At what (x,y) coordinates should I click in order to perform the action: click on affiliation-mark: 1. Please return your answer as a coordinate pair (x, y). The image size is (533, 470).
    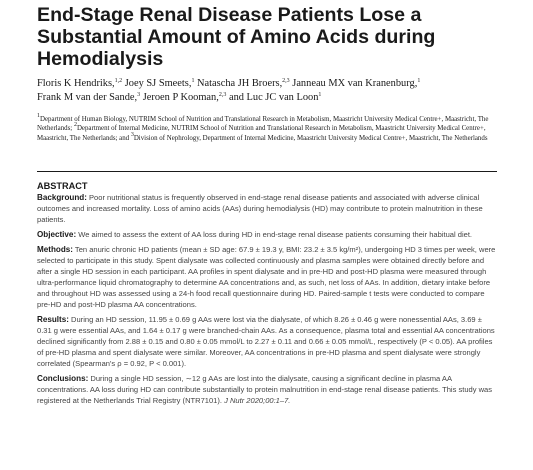
    Looking at the image, I should click on (38, 116).